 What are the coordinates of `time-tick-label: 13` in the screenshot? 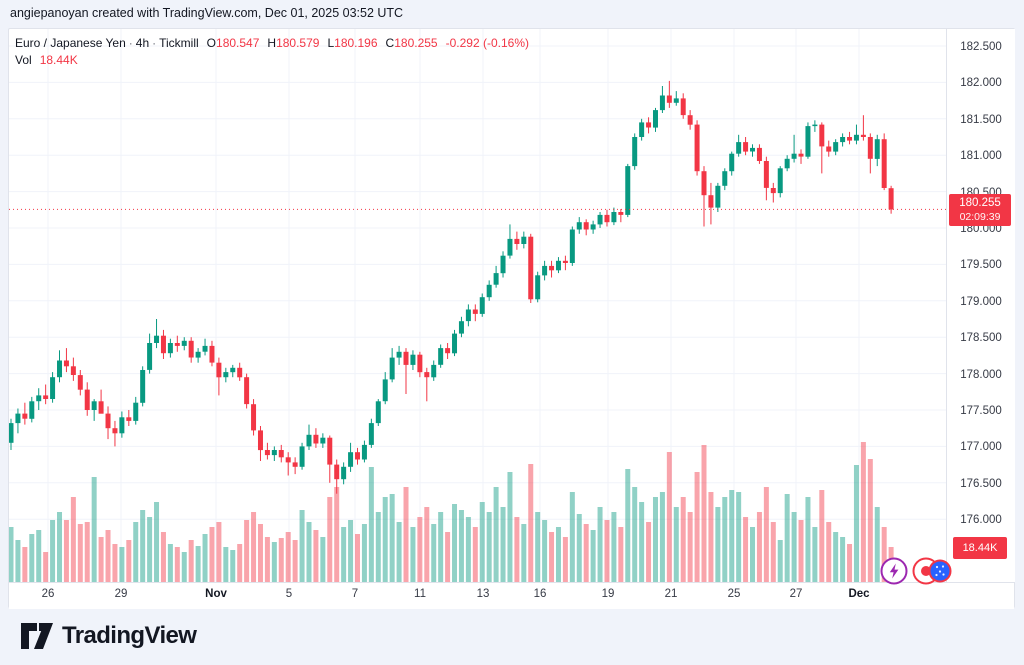 It's located at (483, 594).